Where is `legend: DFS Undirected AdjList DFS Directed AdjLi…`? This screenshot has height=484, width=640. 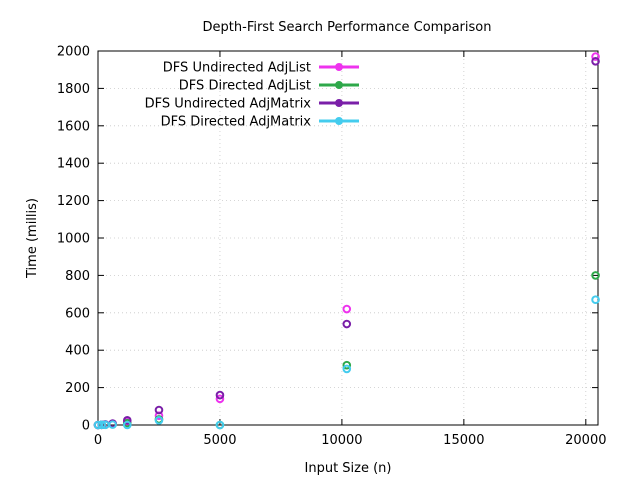 legend: DFS Undirected AdjList DFS Directed AdjLi… is located at coordinates (252, 95).